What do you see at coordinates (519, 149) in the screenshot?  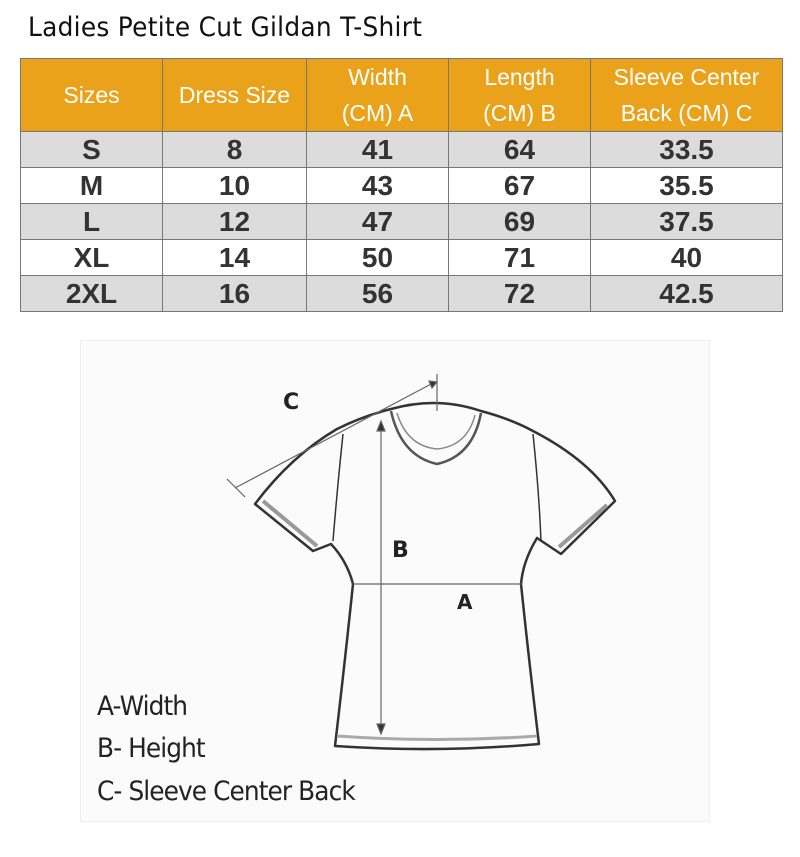 I see `table-cell: 64` at bounding box center [519, 149].